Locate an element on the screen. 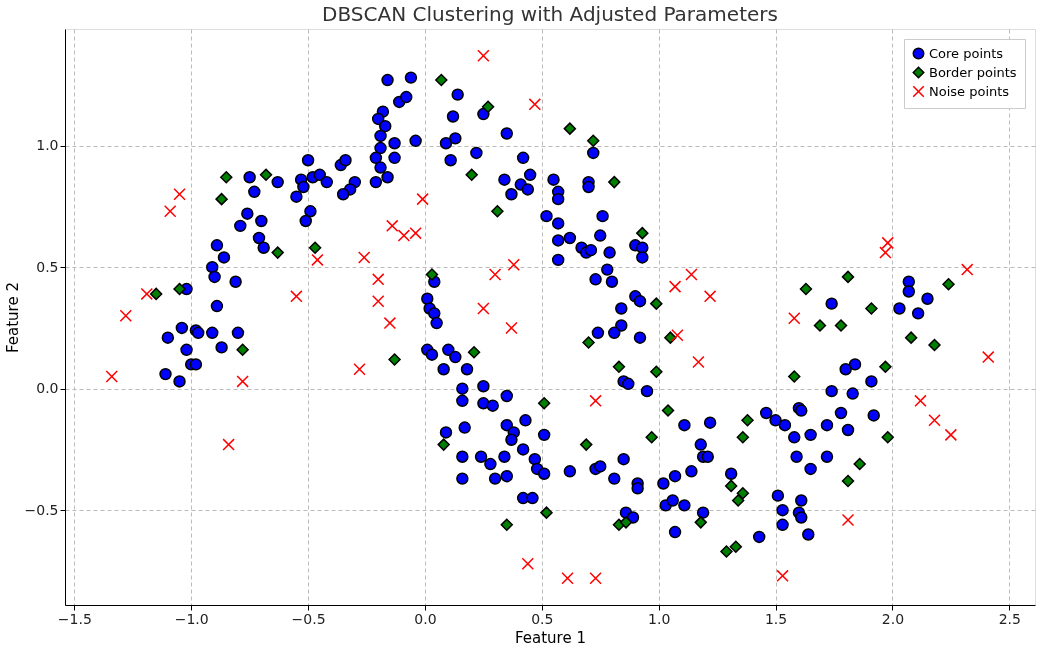 Image resolution: width=1060 pixels, height=662 pixels. x-tick-label: 0.5 is located at coordinates (542, 618).